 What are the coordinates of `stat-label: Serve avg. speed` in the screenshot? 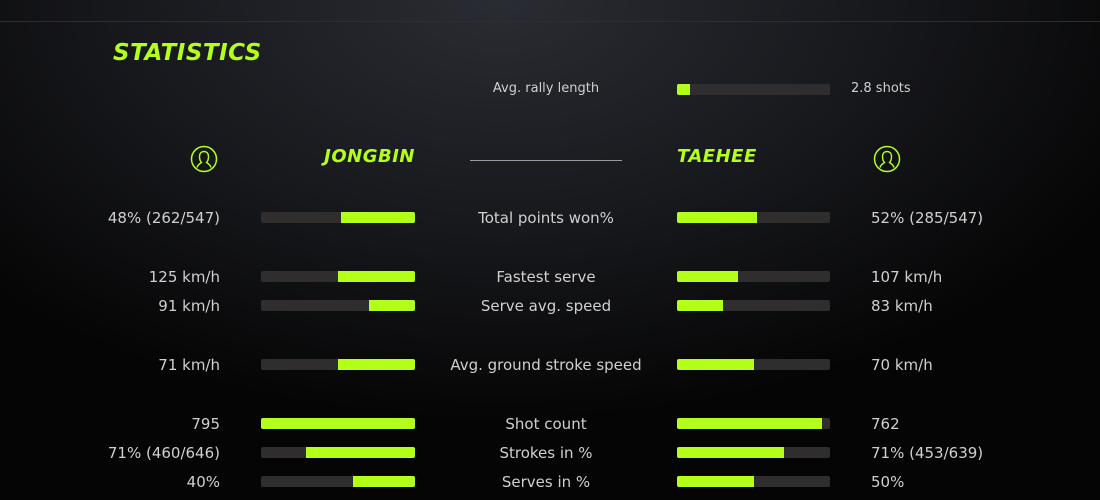 It's located at (546, 306).